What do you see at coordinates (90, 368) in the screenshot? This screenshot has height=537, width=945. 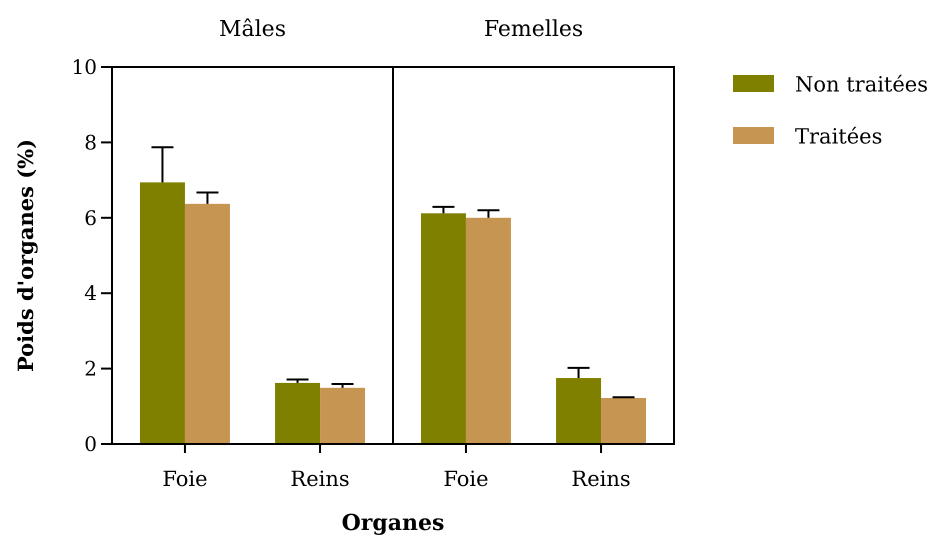 I see `y-tick-label: 2` at bounding box center [90, 368].